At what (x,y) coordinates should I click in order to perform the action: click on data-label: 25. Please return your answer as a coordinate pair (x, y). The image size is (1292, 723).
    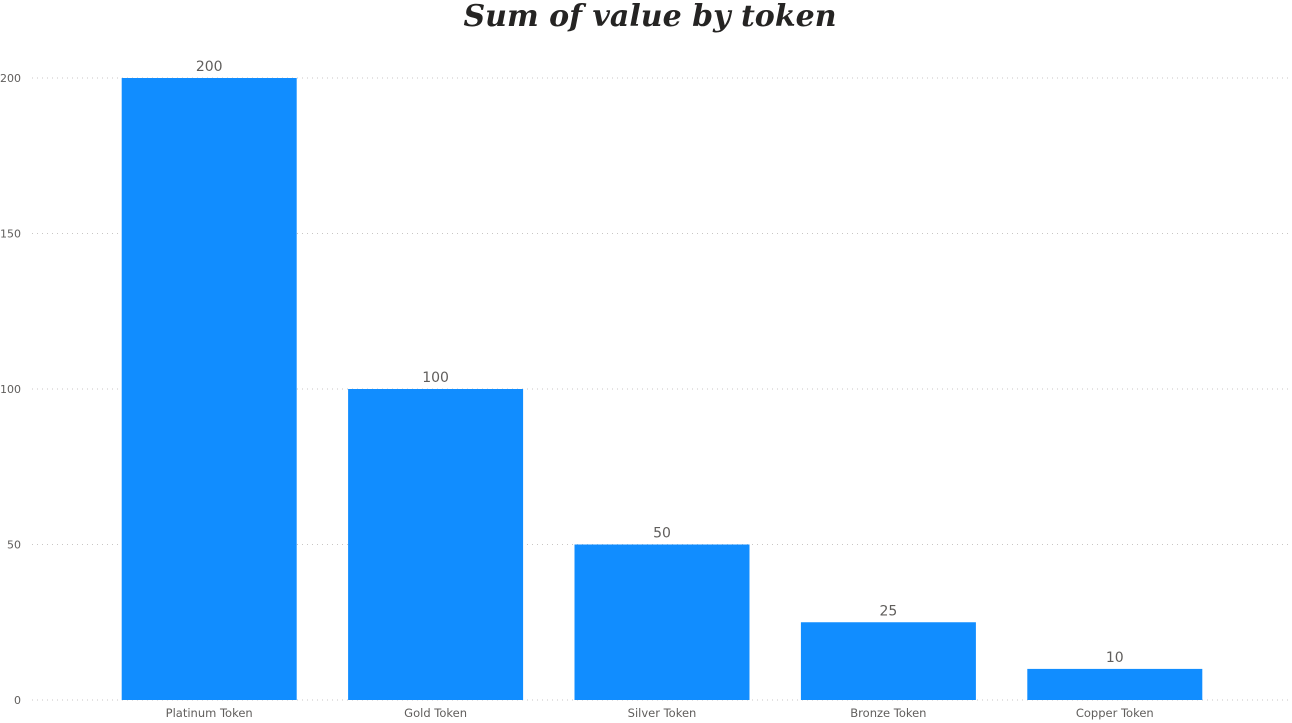
    Looking at the image, I should click on (888, 611).